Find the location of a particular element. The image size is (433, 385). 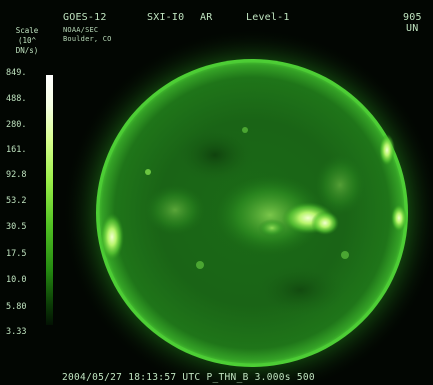

scale-tick-label: 53.2 is located at coordinates (16, 201).